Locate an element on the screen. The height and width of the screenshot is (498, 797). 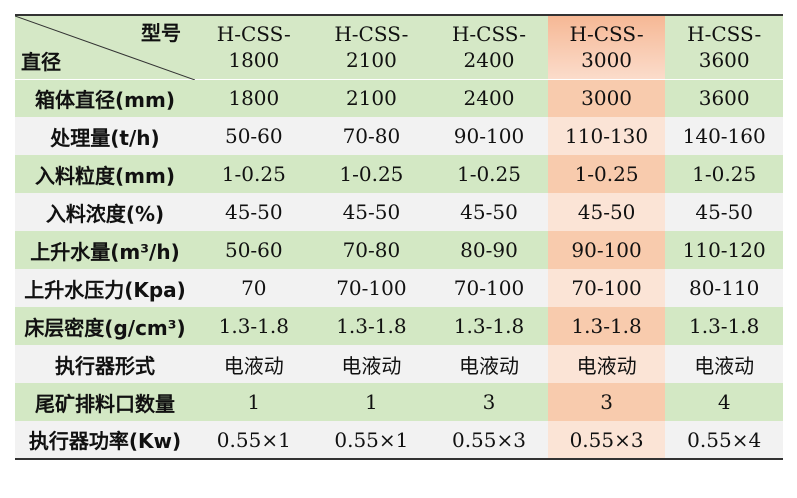
table-row: 上升水量(m³/h) 50-60 70-80 80-90 90-100 110-120 is located at coordinates (399, 250).